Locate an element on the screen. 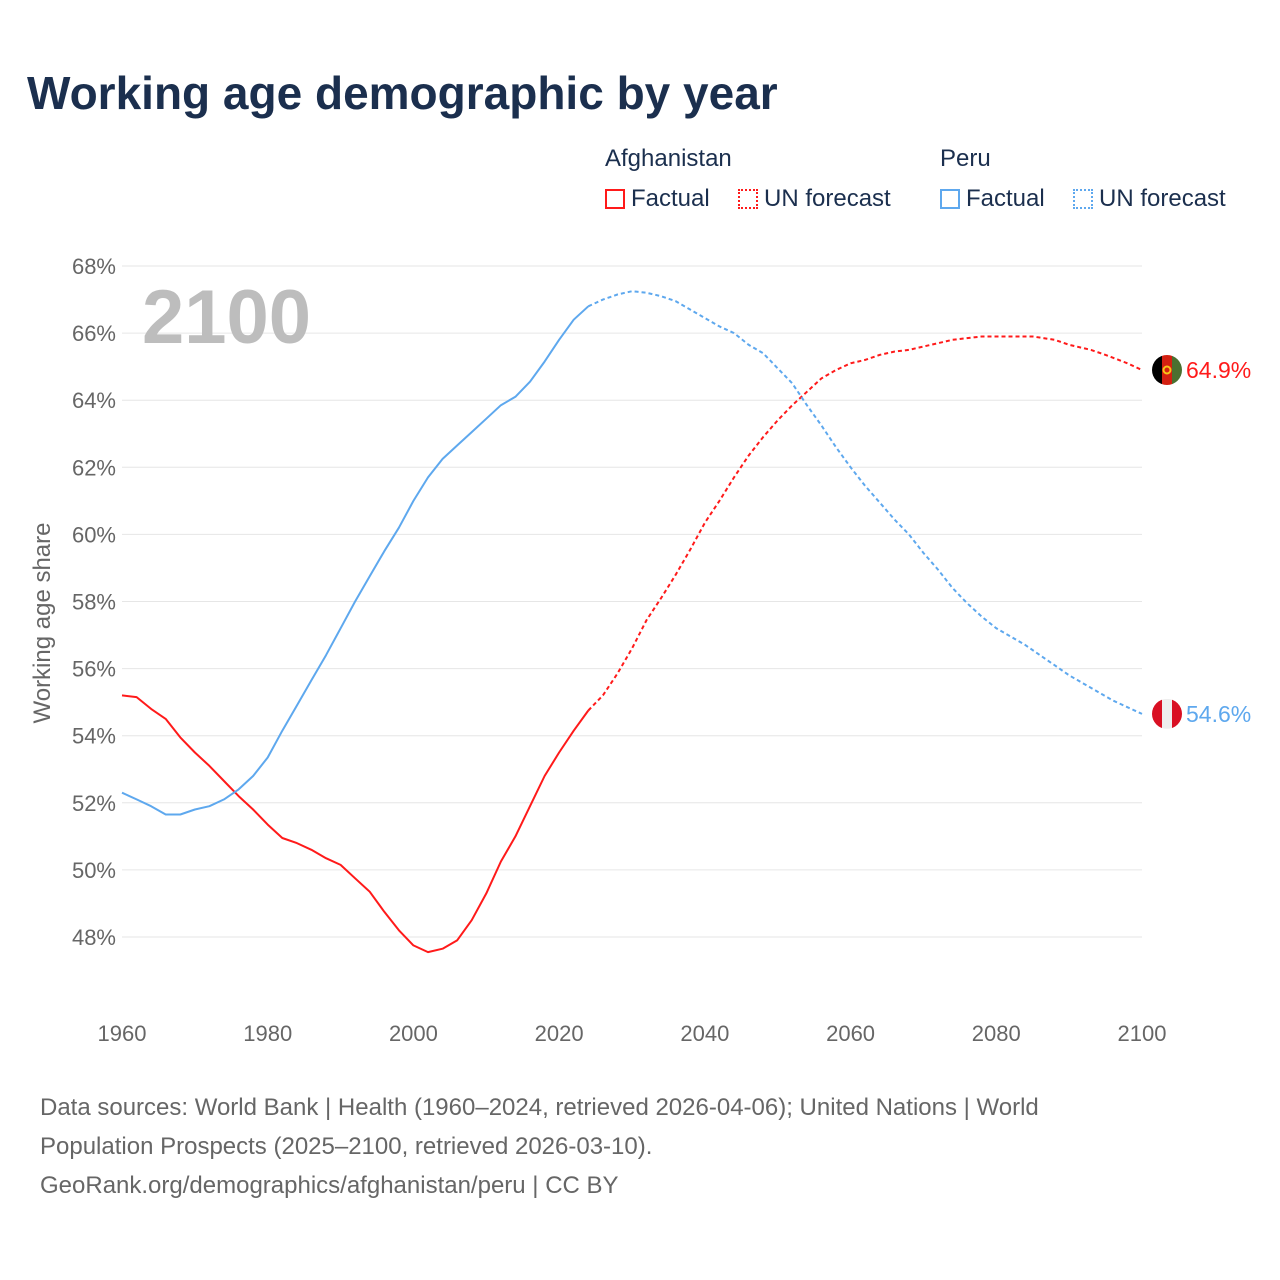 This screenshot has height=1280, width=1280. x-tick-label: 2020 is located at coordinates (559, 1033).